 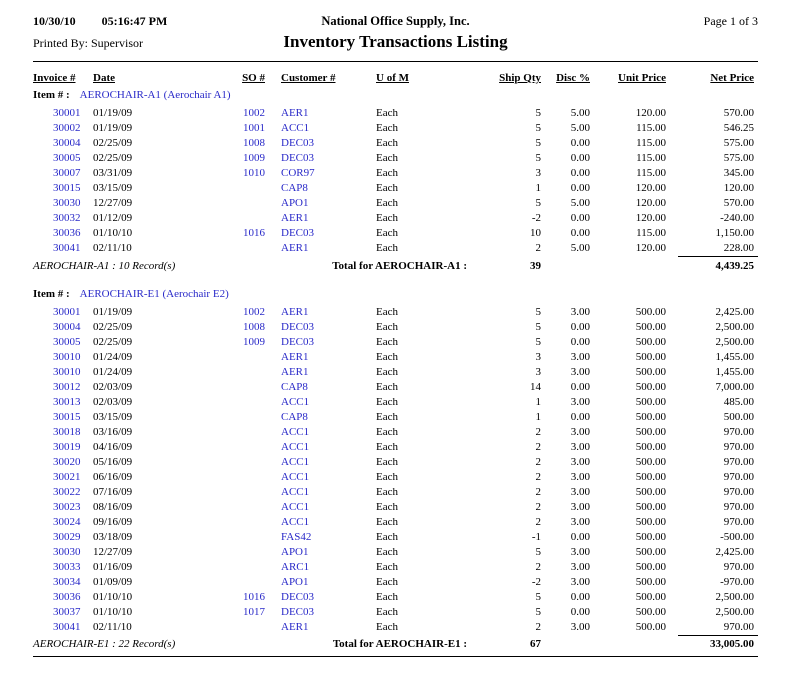 I want to click on invoice-number: 30041, so click(x=67, y=626).